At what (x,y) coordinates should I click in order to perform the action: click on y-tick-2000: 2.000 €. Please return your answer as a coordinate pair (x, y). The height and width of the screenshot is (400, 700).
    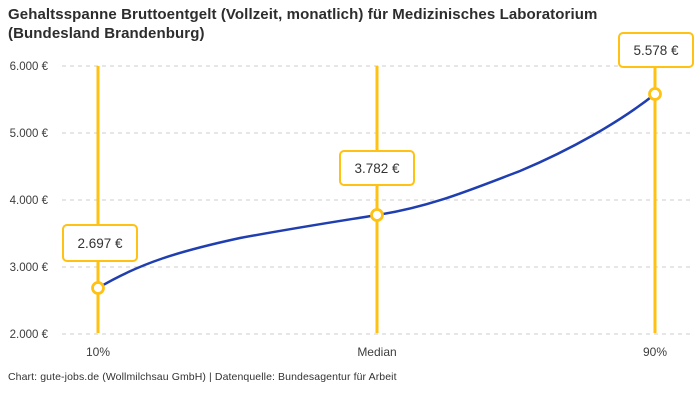
    Looking at the image, I should click on (29, 335).